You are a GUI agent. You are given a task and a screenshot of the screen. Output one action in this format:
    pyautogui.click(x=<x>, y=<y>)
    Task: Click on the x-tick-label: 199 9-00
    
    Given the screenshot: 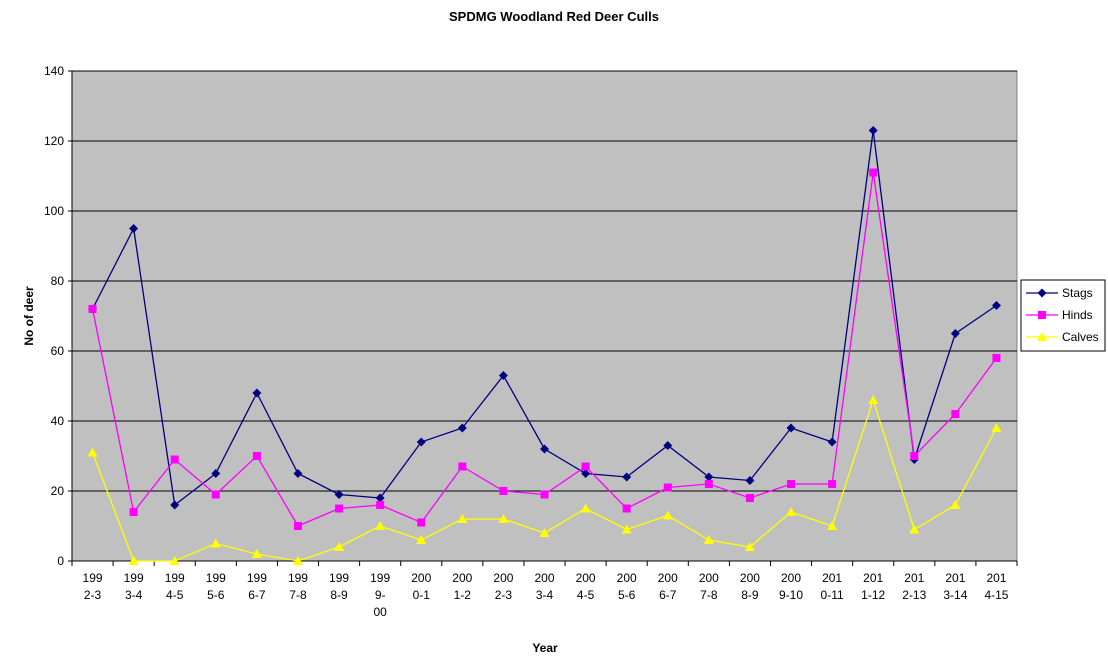 What is the action you would take?
    pyautogui.click(x=380, y=595)
    